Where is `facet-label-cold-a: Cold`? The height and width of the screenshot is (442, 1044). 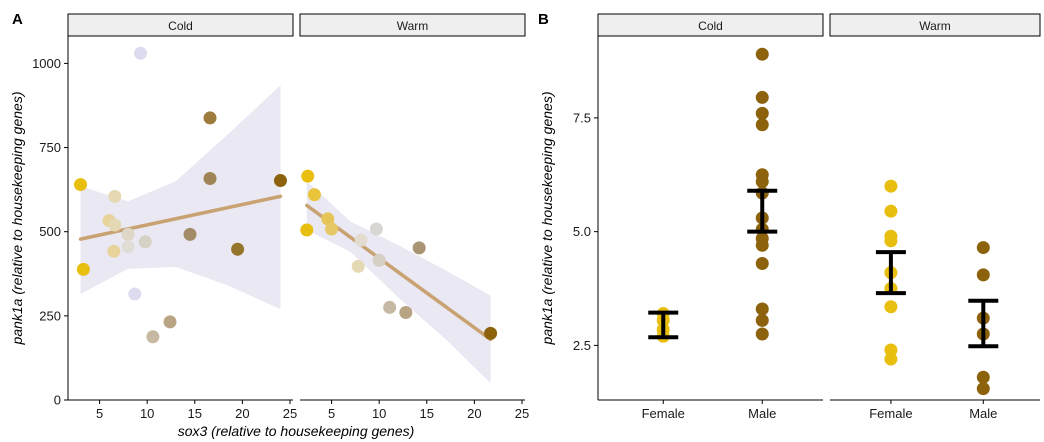 facet-label-cold-a: Cold is located at coordinates (180, 26).